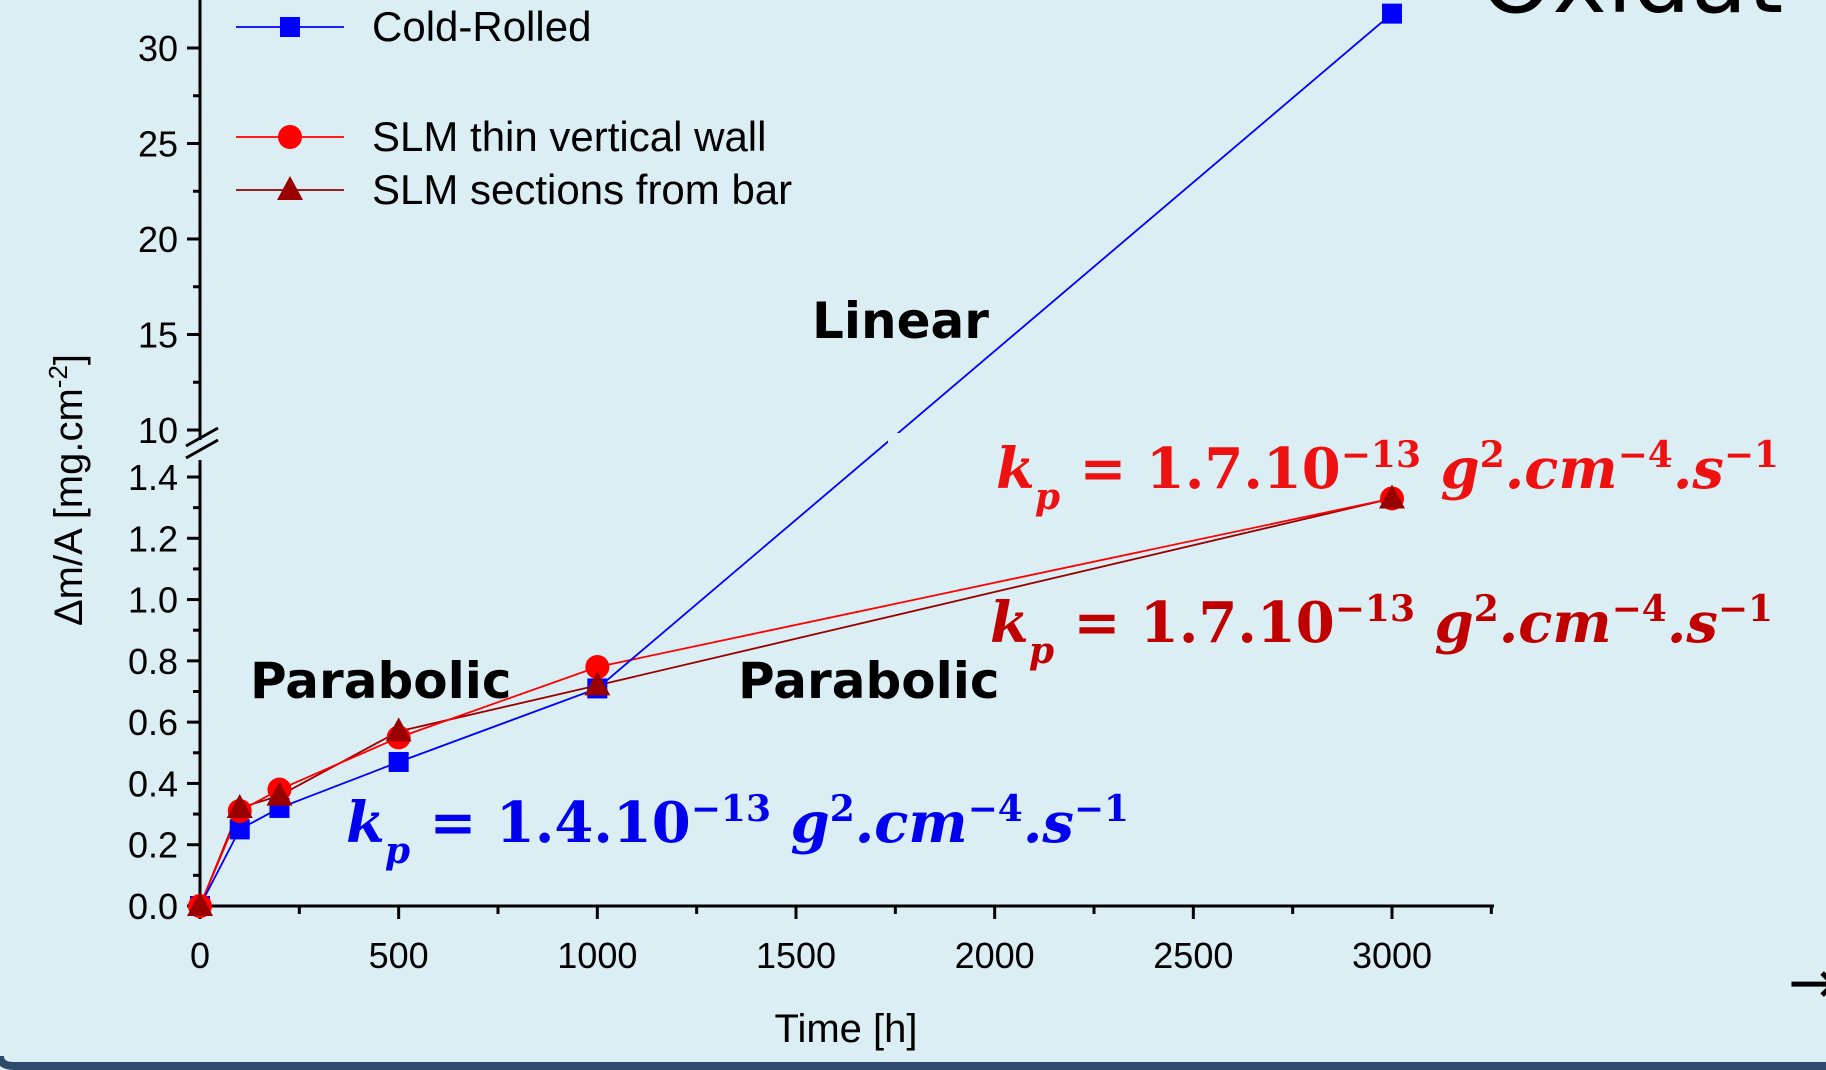  Describe the element at coordinates (158, 239) in the screenshot. I see `y-tick-label: 20` at that location.